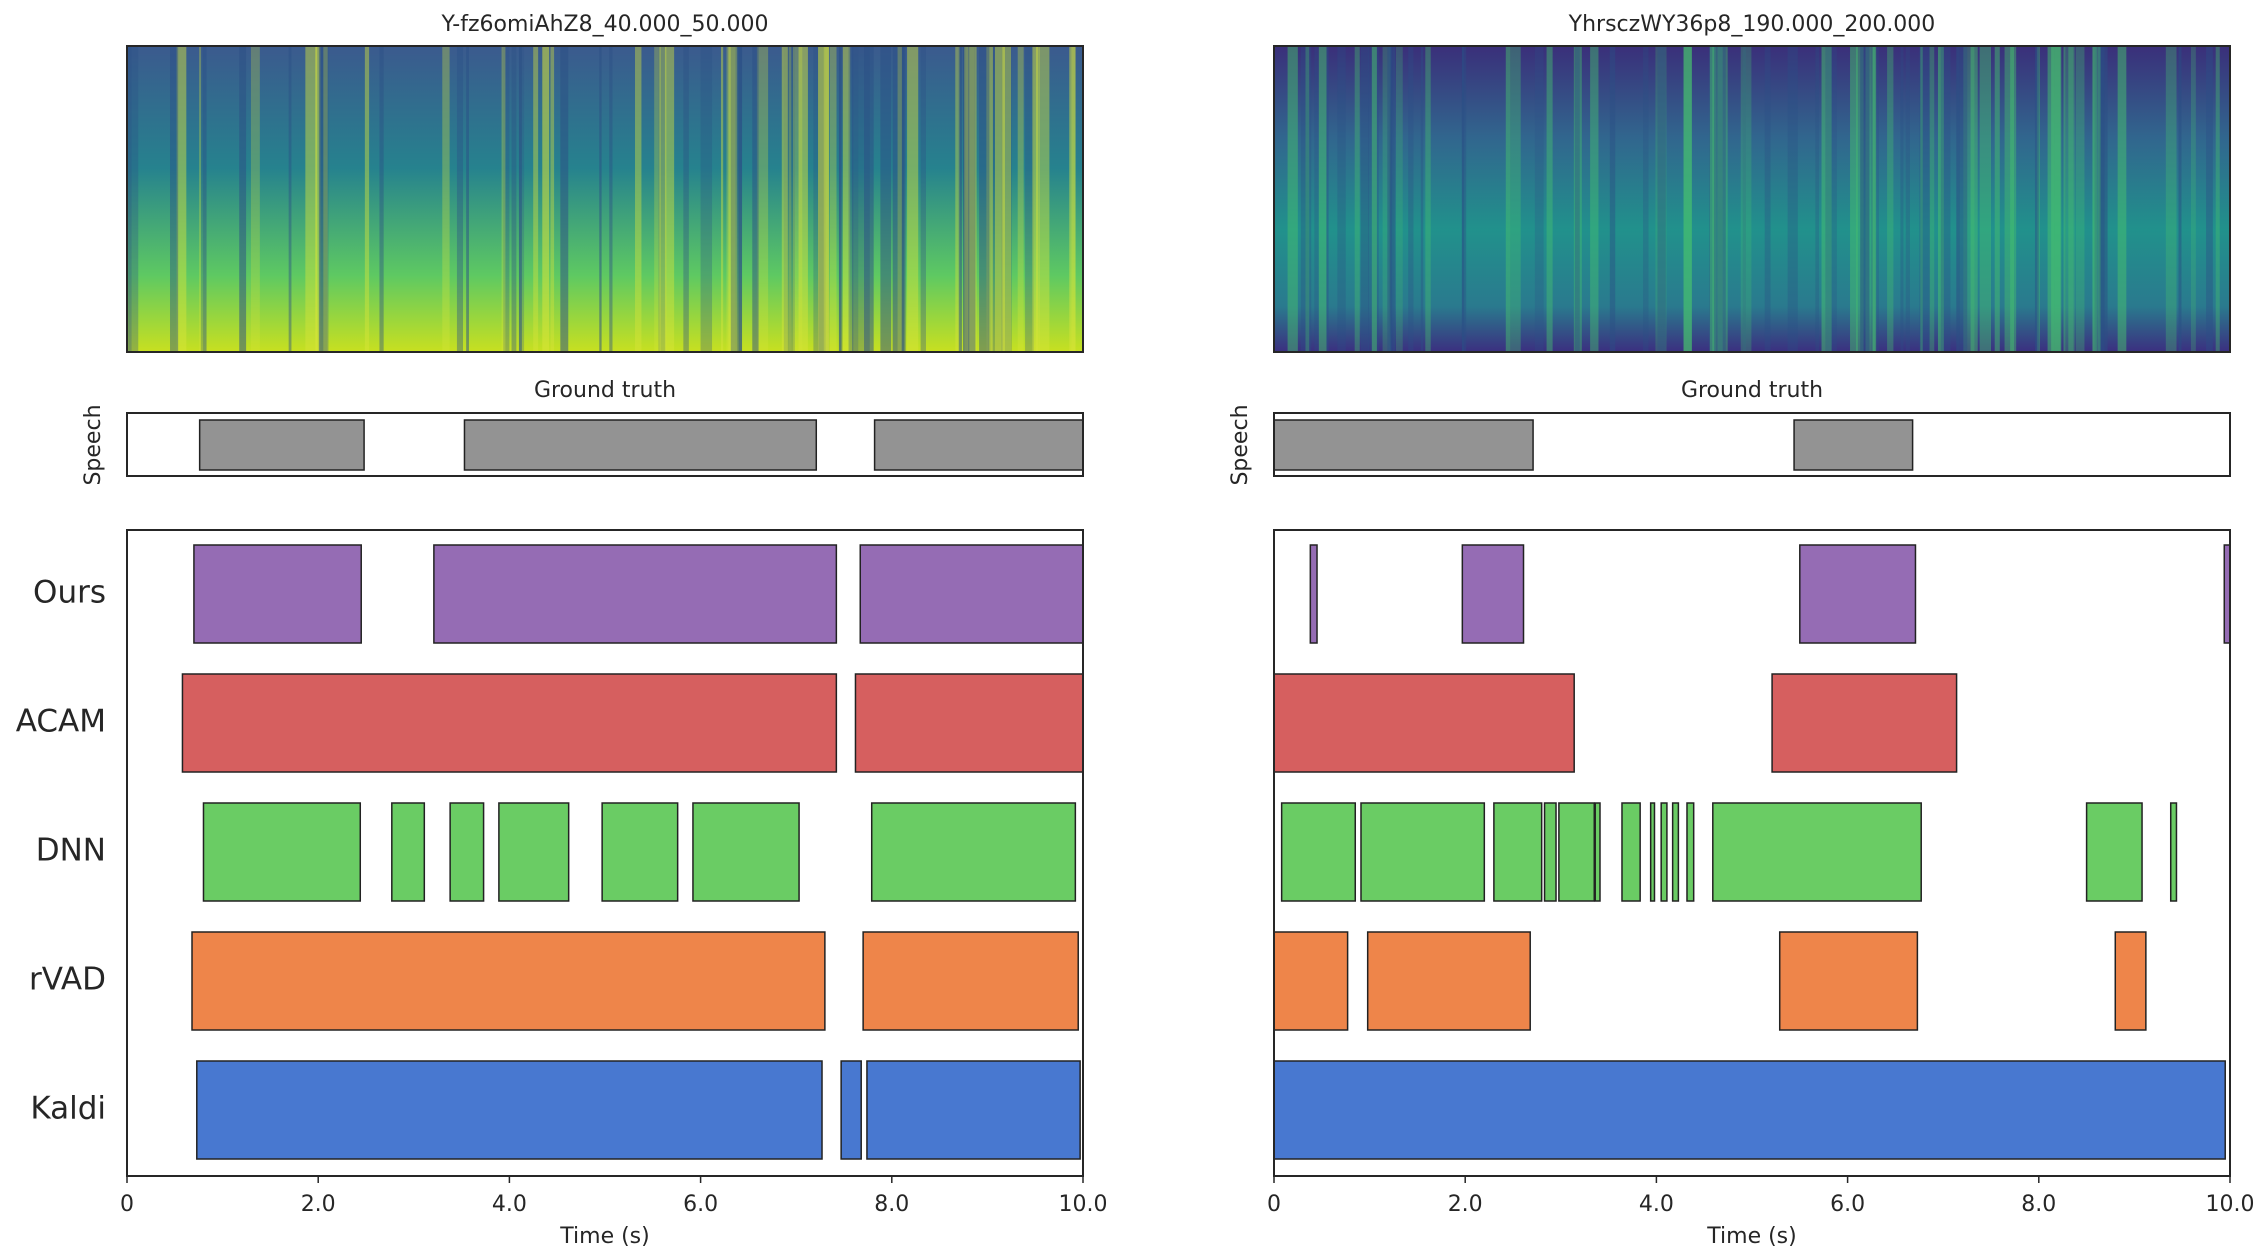  Describe the element at coordinates (1083, 1204) in the screenshot. I see `x-tick-label: 10.0` at that location.